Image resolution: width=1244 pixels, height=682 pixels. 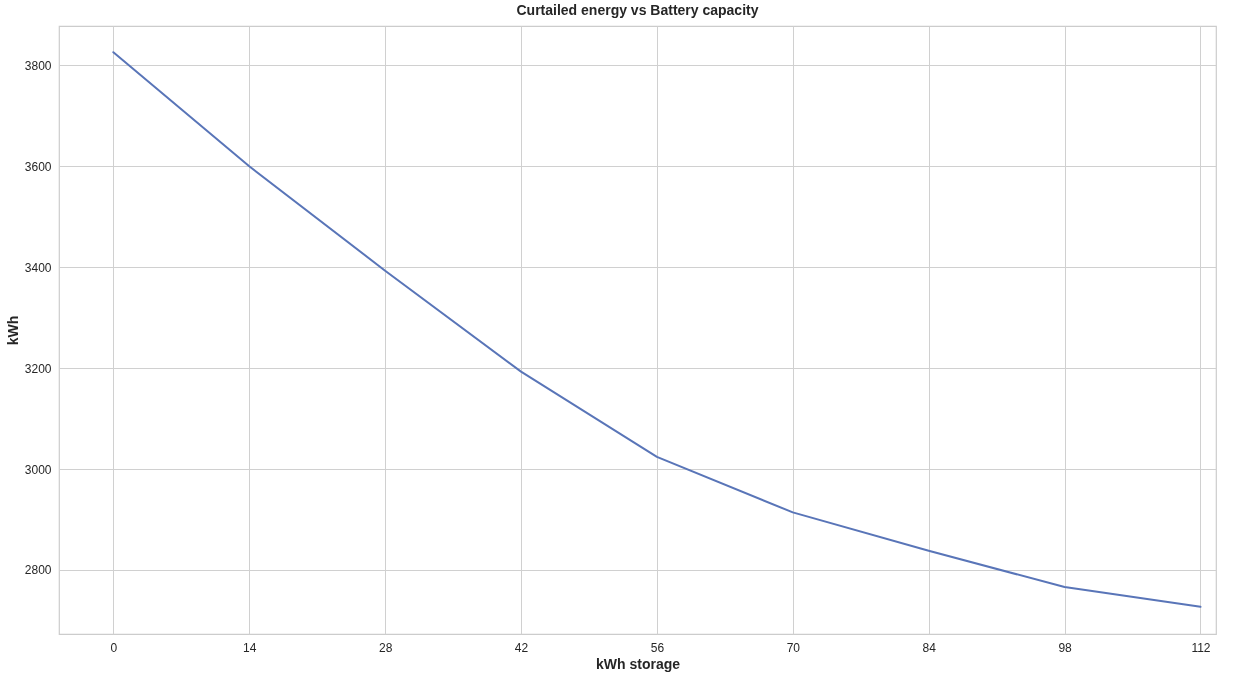 I want to click on y-tick-label: 3000, so click(x=38, y=469).